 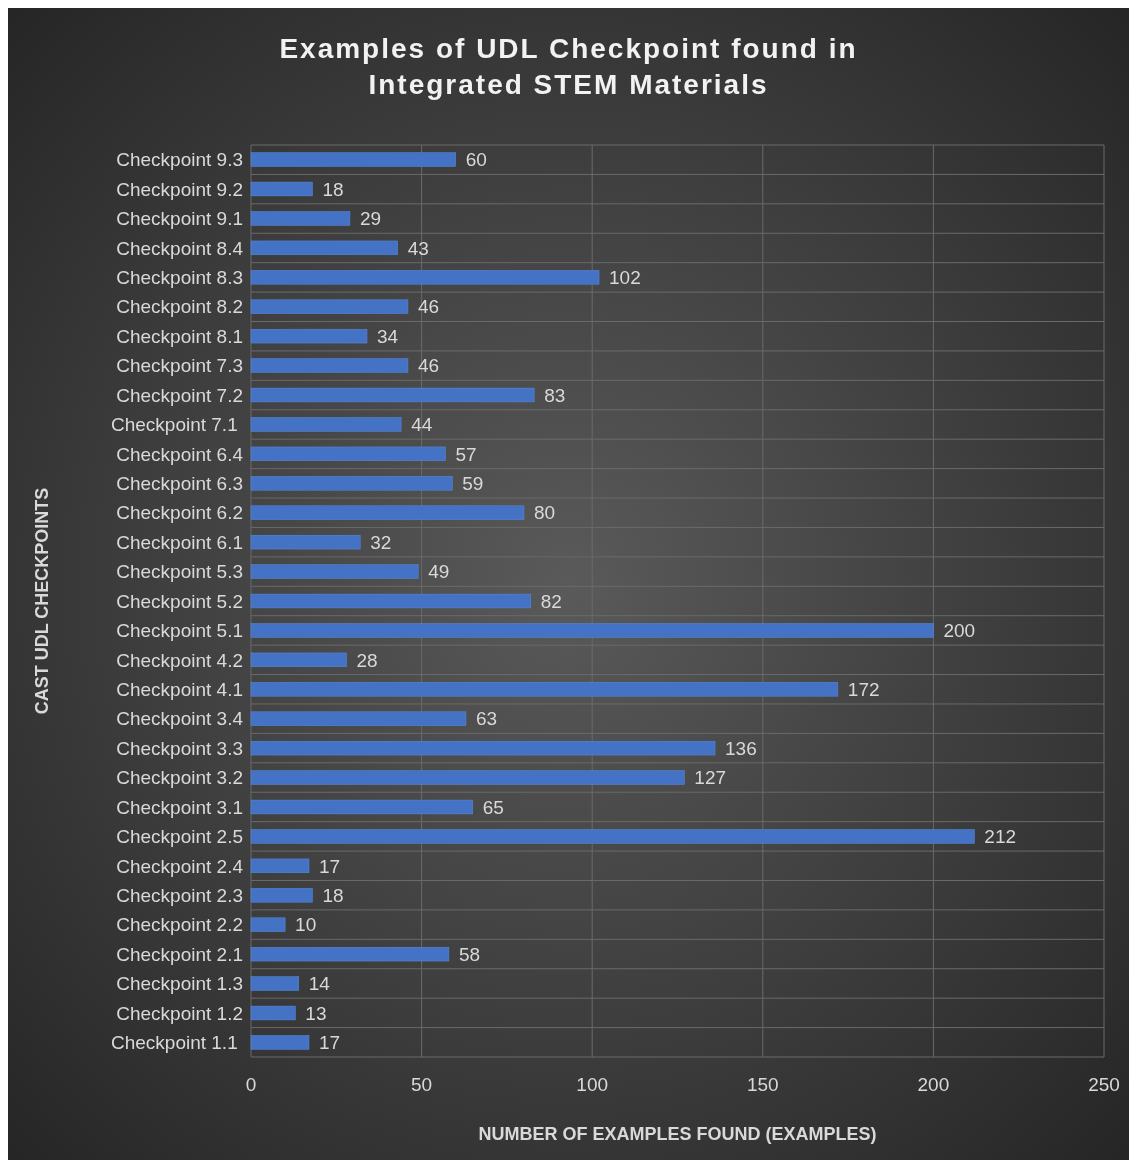 What do you see at coordinates (469, 954) in the screenshot?
I see `data-label: 58` at bounding box center [469, 954].